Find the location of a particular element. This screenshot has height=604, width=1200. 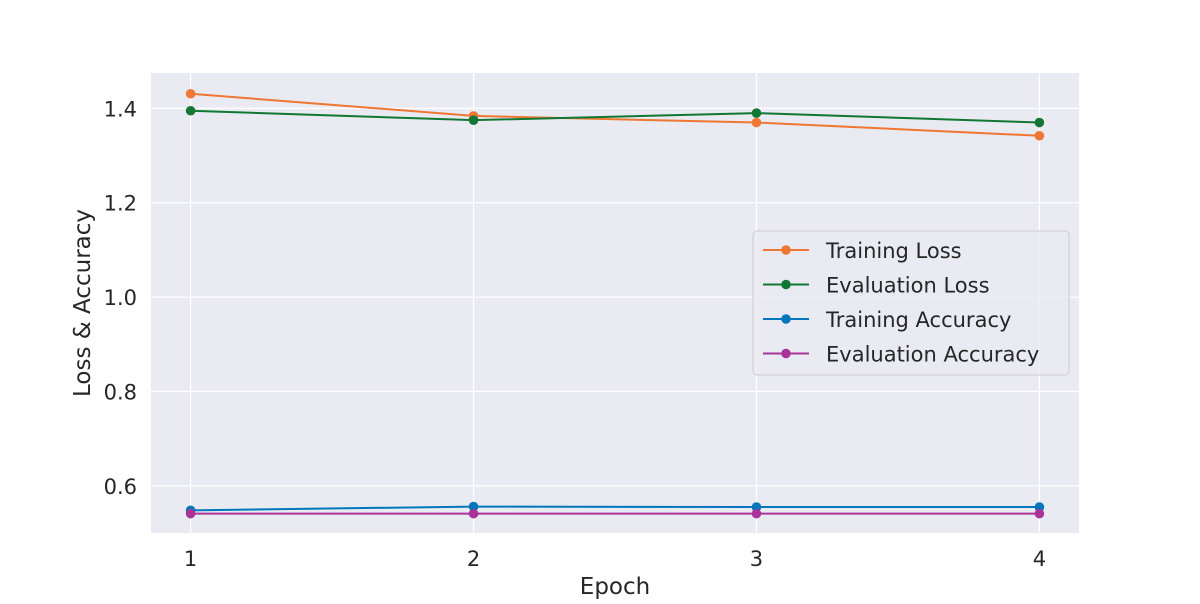

x-axis-label: Epoch is located at coordinates (615, 587).